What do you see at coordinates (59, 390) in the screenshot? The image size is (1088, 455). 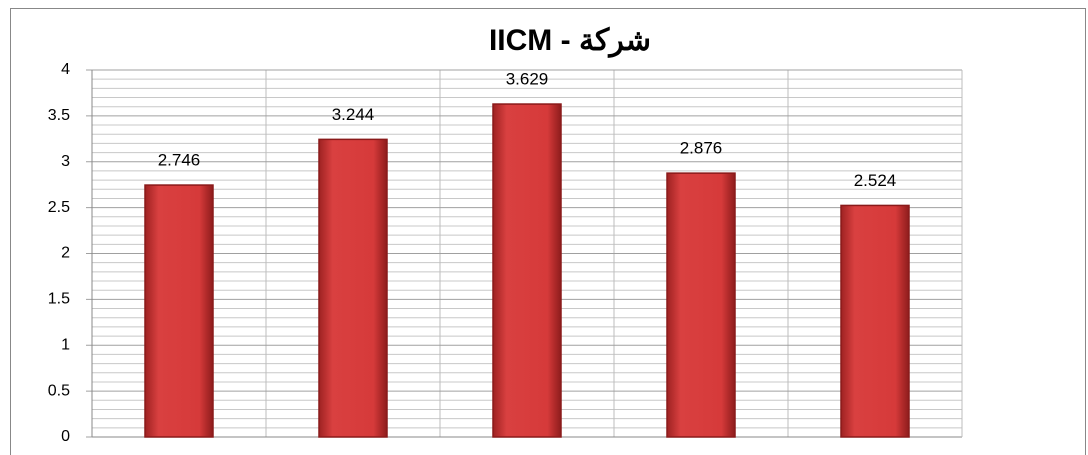 I see `y-tick-label: 0.5` at bounding box center [59, 390].